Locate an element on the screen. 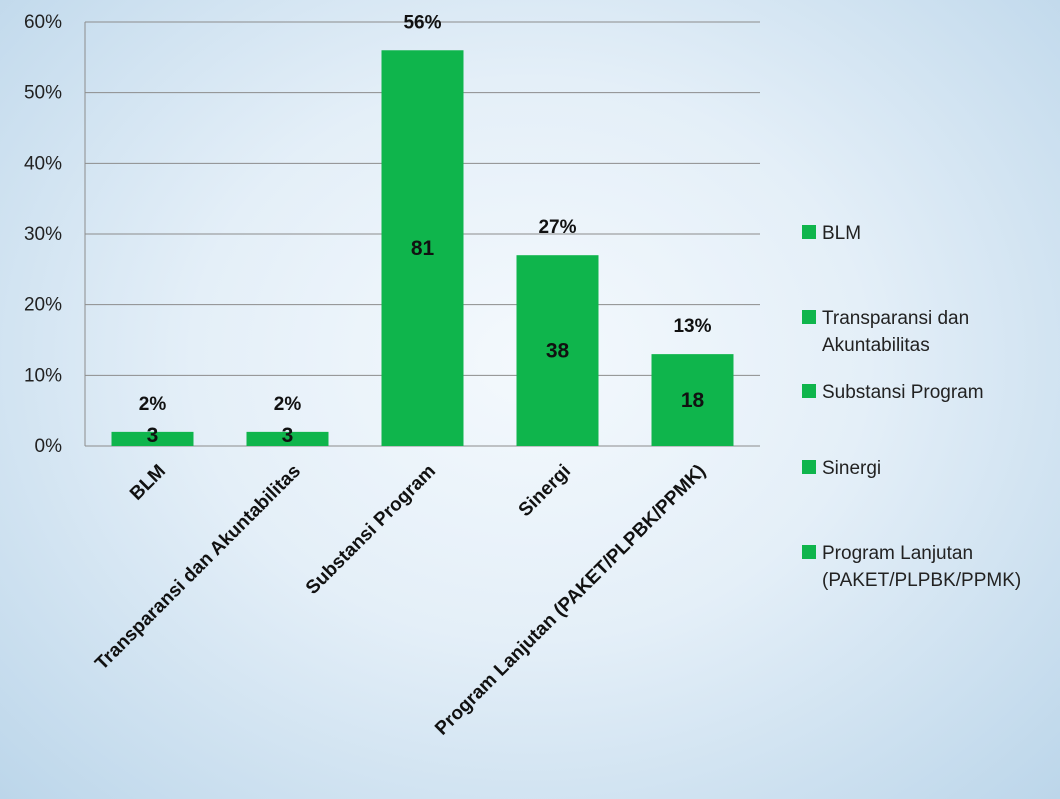 This screenshot has width=1060, height=799. percent-label: 56% is located at coordinates (422, 22).